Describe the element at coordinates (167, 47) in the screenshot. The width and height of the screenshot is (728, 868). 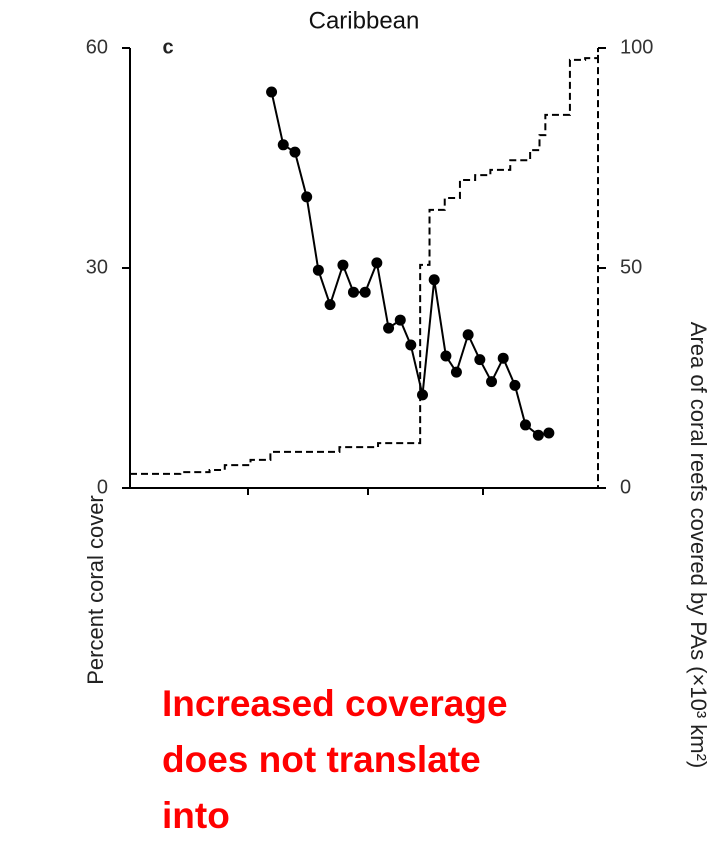
I see `panel-label: c` at that location.